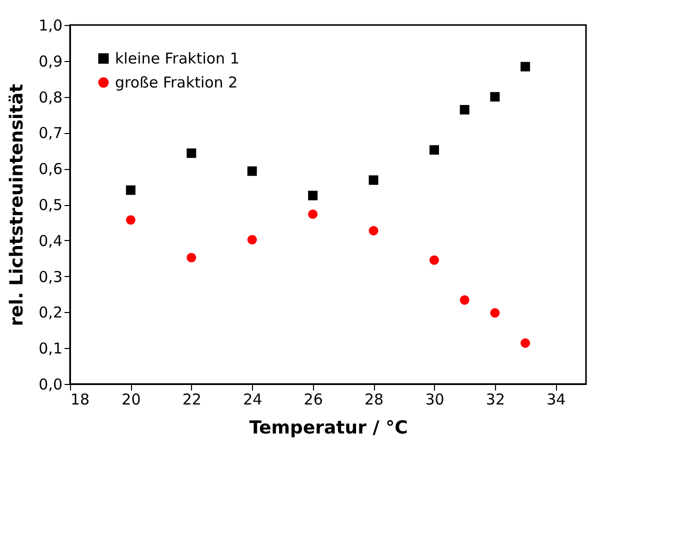  Describe the element at coordinates (556, 399) in the screenshot. I see `x-tick-label: 34` at that location.